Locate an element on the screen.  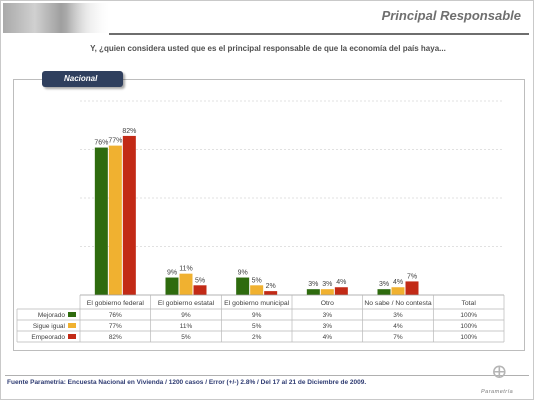
logo-text: Parametría is located at coordinates (497, 392).